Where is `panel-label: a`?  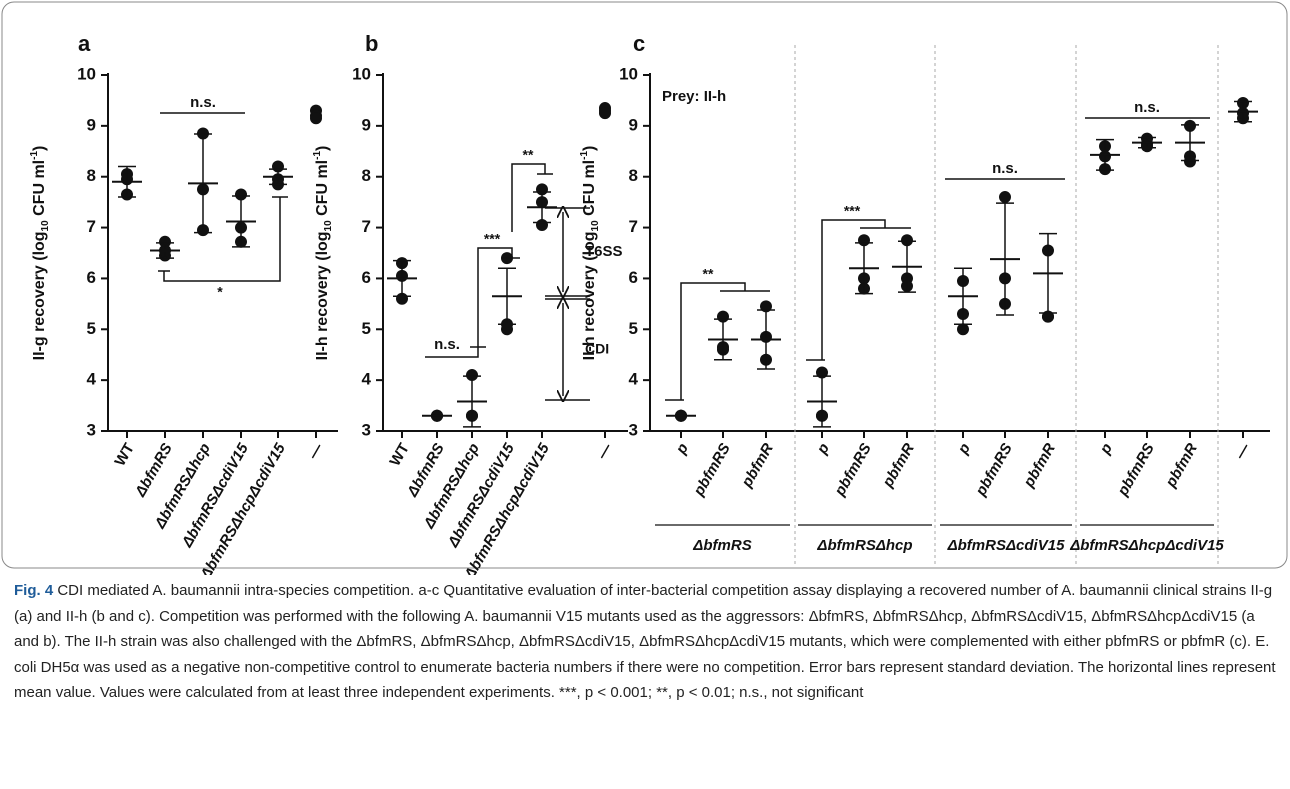
panel-label: a is located at coordinates (84, 43).